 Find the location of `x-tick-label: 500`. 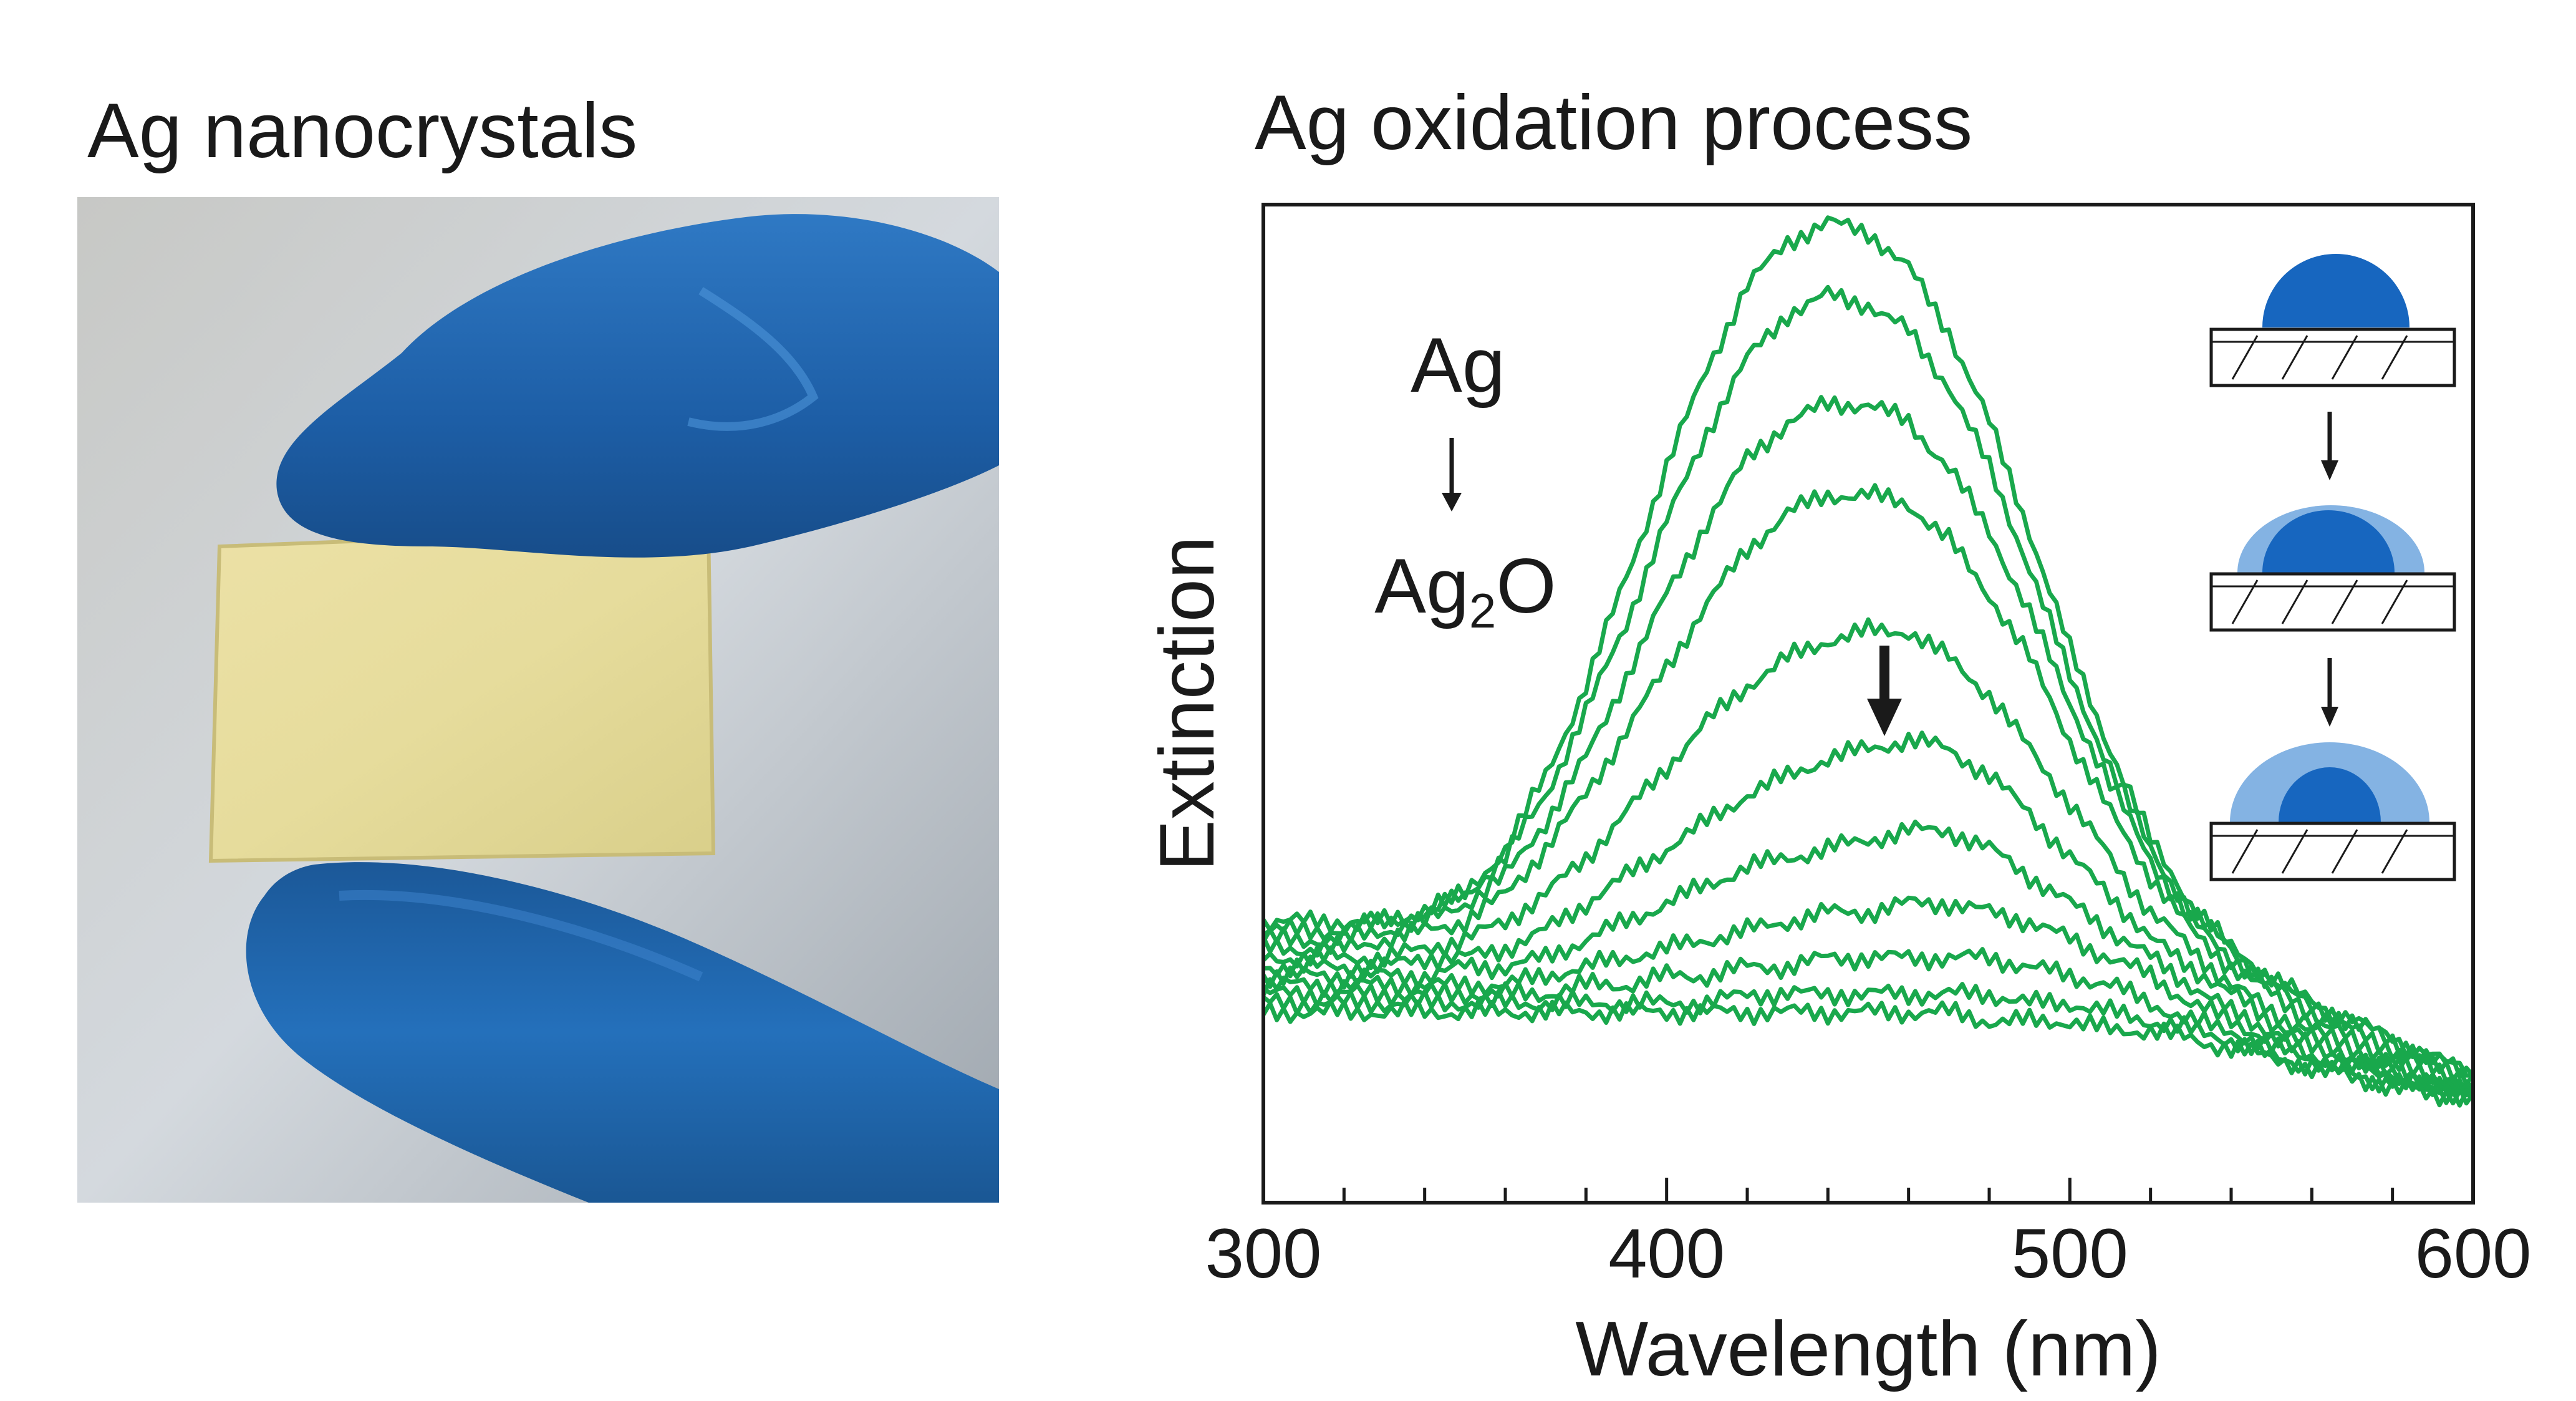

x-tick-label: 500 is located at coordinates (2070, 1253).